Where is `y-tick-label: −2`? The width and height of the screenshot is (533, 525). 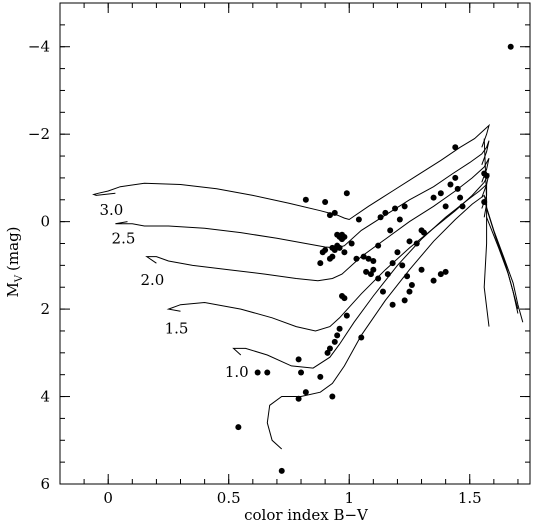 y-tick-label: −2 is located at coordinates (39, 134).